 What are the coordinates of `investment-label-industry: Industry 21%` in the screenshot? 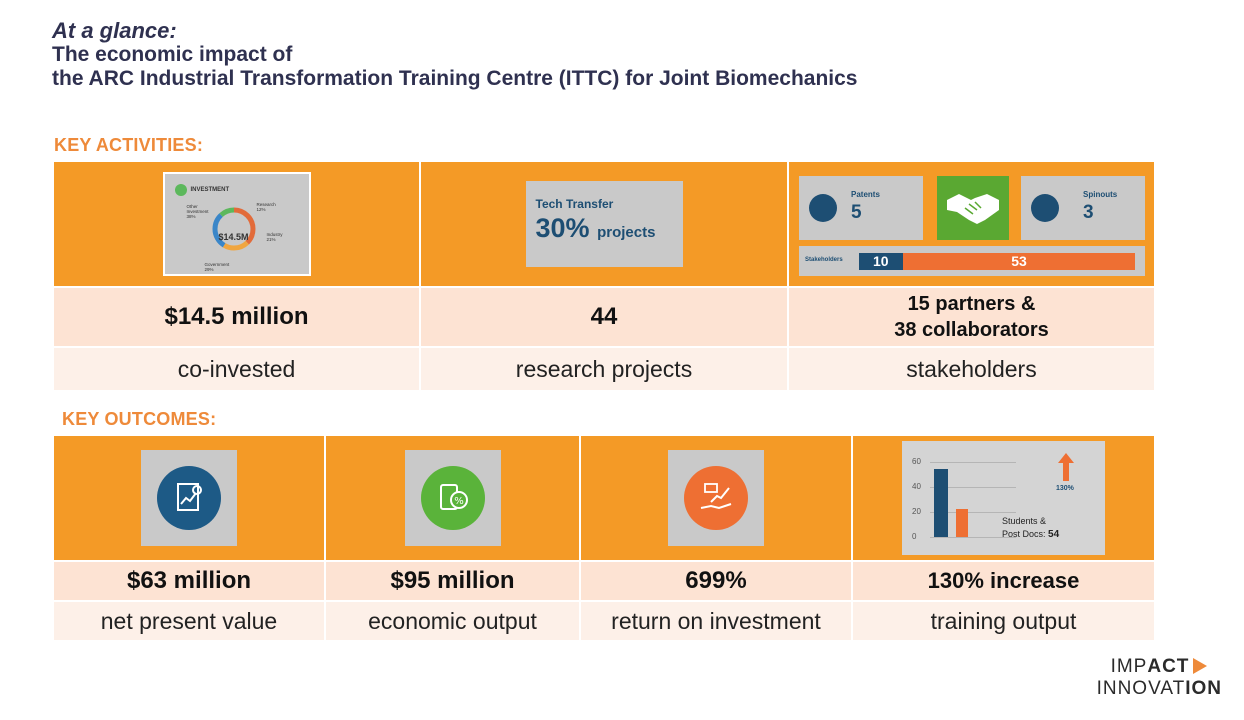 It's located at (274, 237).